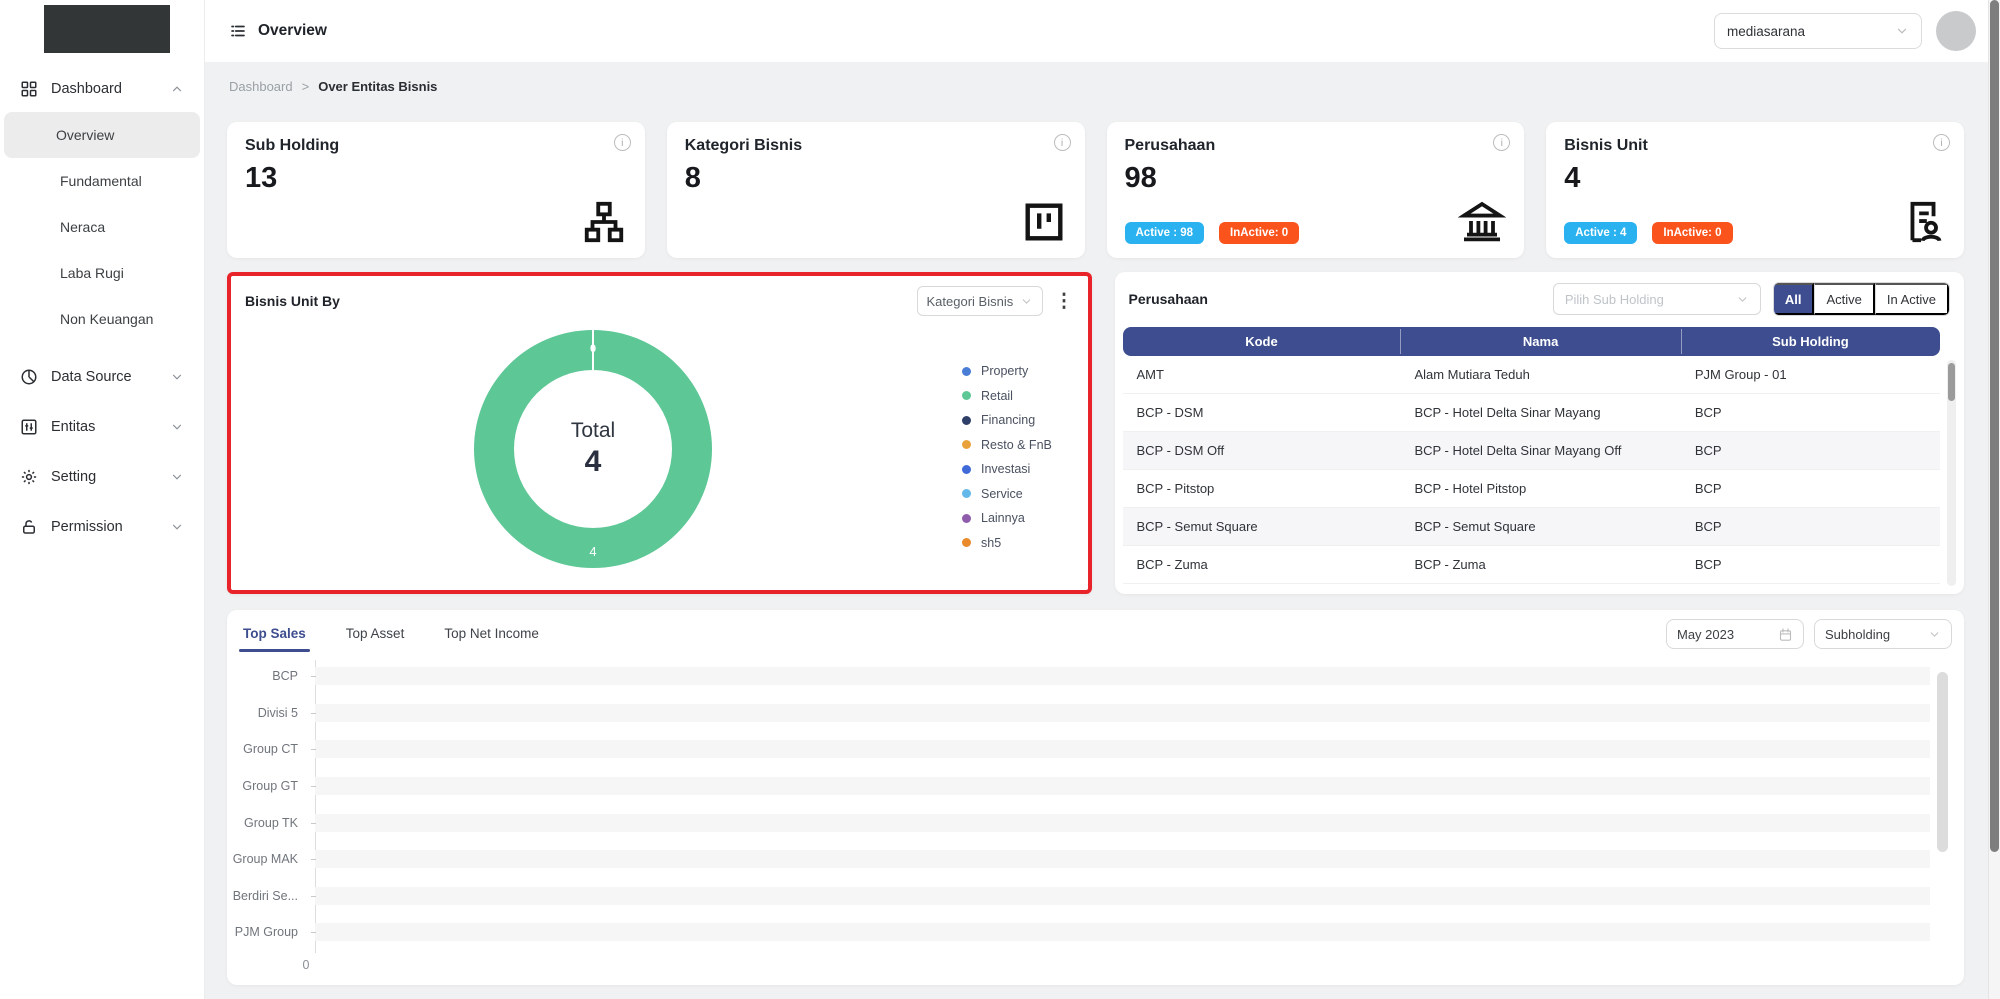 The height and width of the screenshot is (999, 2000). I want to click on user-avatar, so click(1956, 31).